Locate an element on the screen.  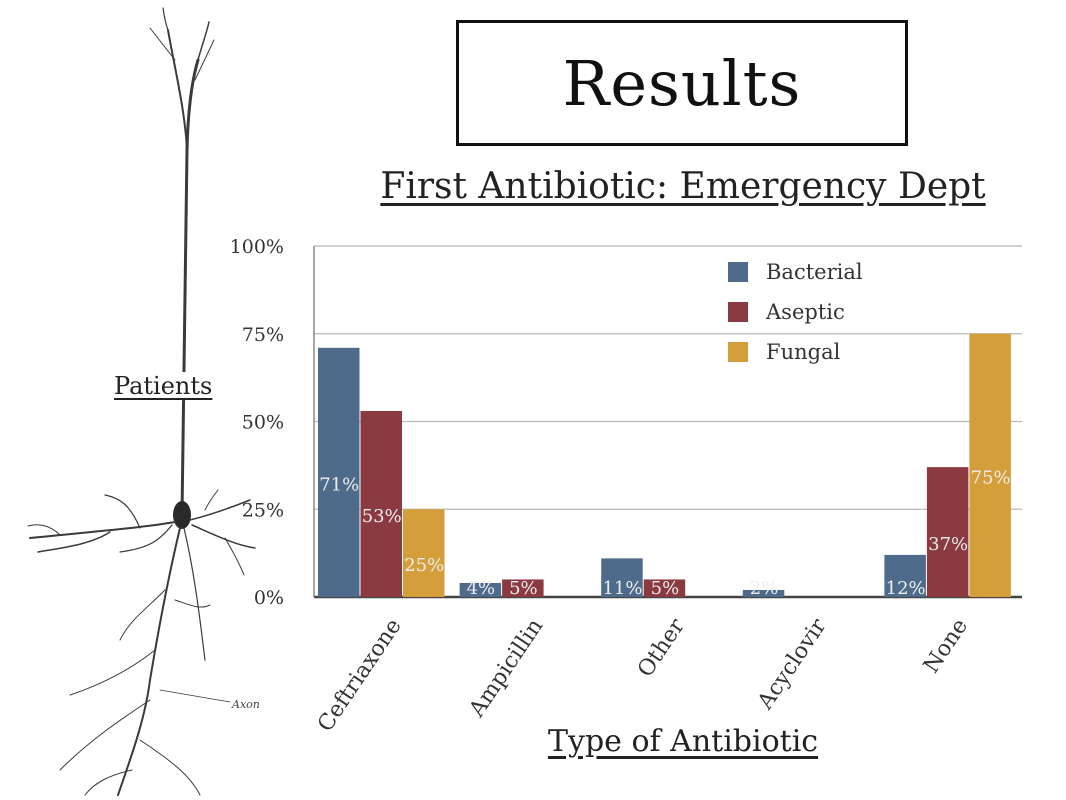
data-label: 4% is located at coordinates (481, 588).